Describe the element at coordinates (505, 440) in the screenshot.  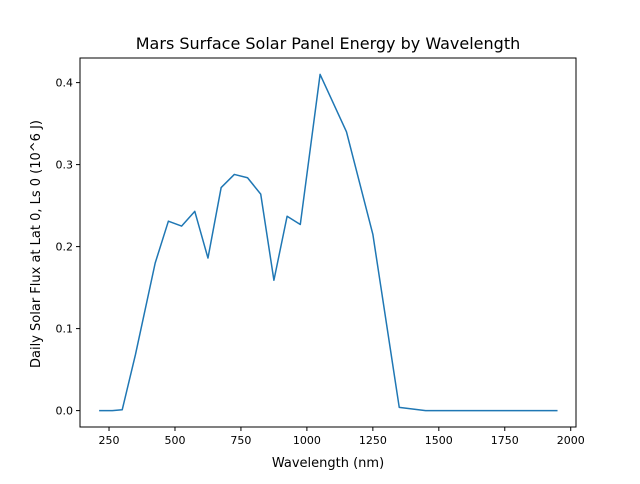
I see `x-tick-label: 1750` at that location.